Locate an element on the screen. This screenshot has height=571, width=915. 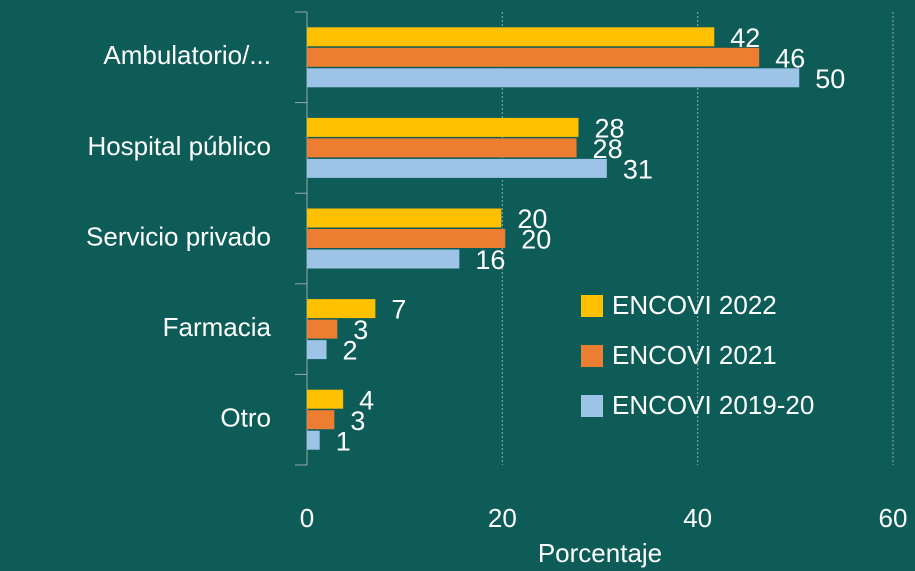
x-axis-label: Porcentaje is located at coordinates (600, 553).